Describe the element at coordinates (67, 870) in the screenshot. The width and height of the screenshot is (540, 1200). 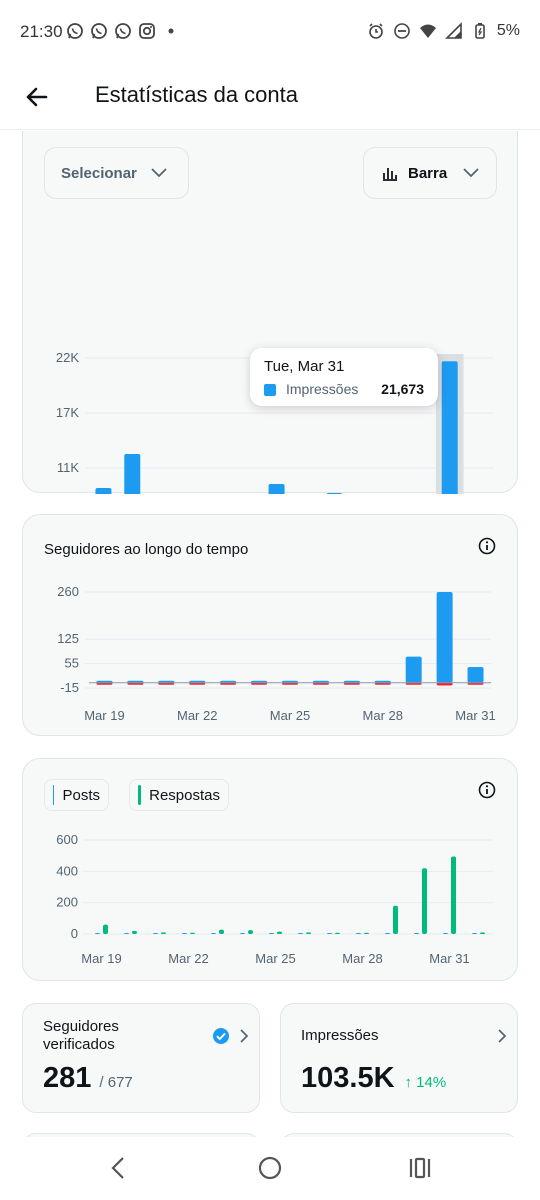
I see `y-tick-label: 400` at that location.